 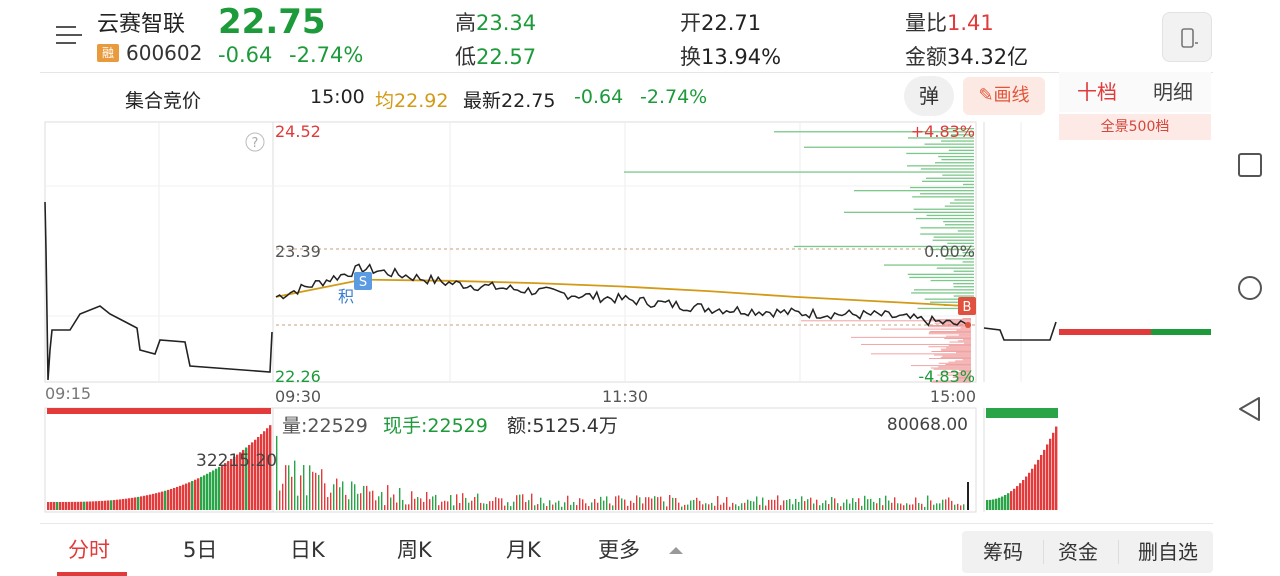 I want to click on remove-watchlist-button: 删自选, so click(x=1168, y=552).